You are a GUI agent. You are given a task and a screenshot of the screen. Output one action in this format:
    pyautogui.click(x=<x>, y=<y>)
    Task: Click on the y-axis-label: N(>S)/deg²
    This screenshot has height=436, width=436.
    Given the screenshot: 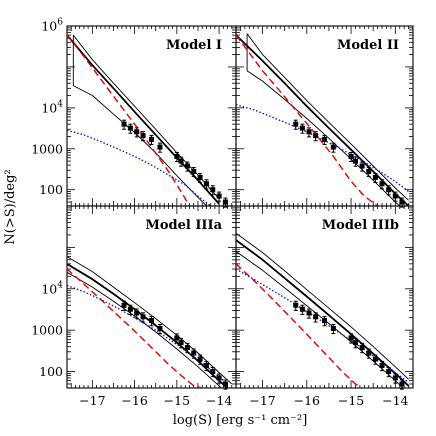 What is the action you would take?
    pyautogui.click(x=10, y=206)
    